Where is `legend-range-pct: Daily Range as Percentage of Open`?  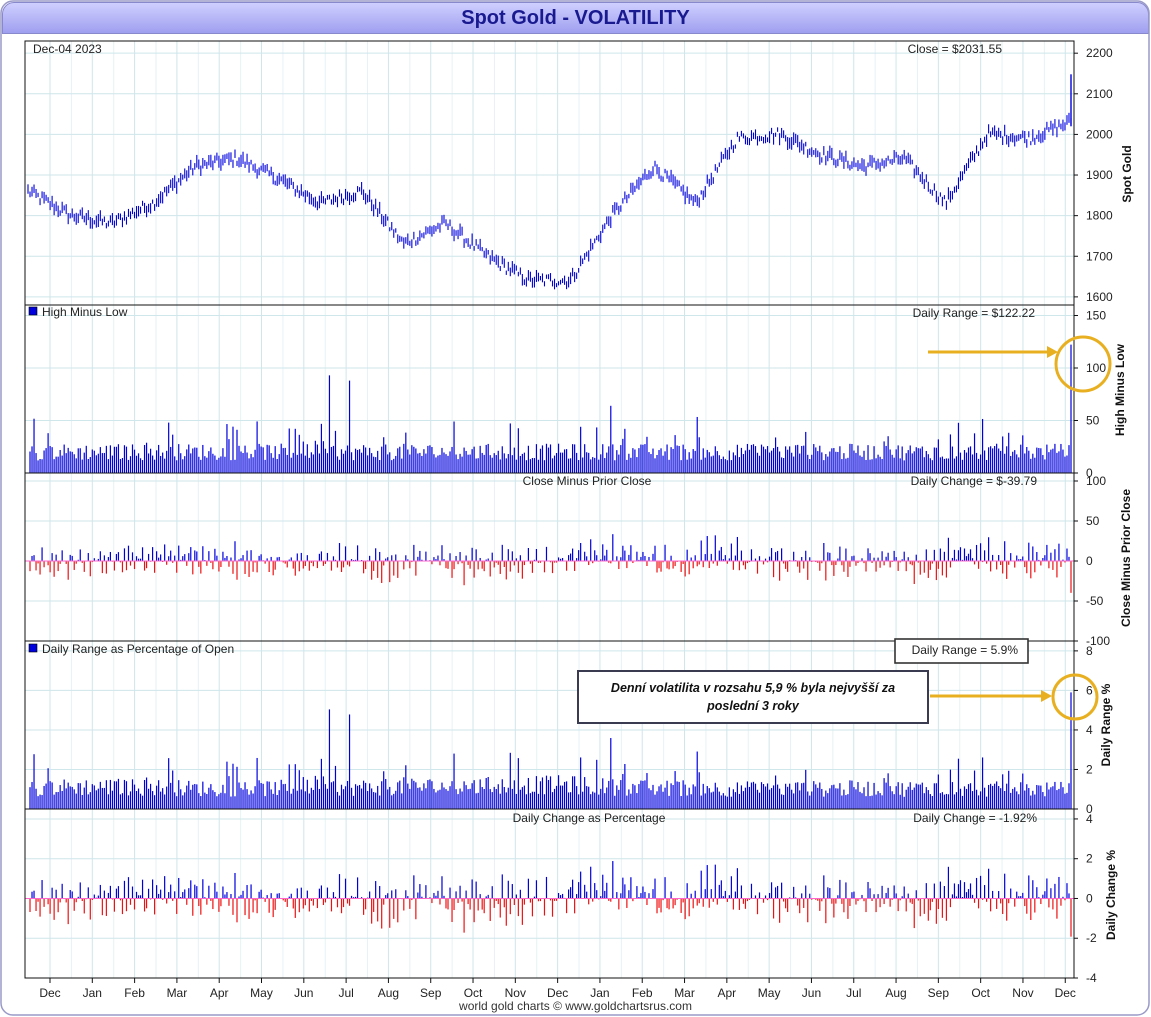
legend-range-pct: Daily Range as Percentage of Open is located at coordinates (138, 649).